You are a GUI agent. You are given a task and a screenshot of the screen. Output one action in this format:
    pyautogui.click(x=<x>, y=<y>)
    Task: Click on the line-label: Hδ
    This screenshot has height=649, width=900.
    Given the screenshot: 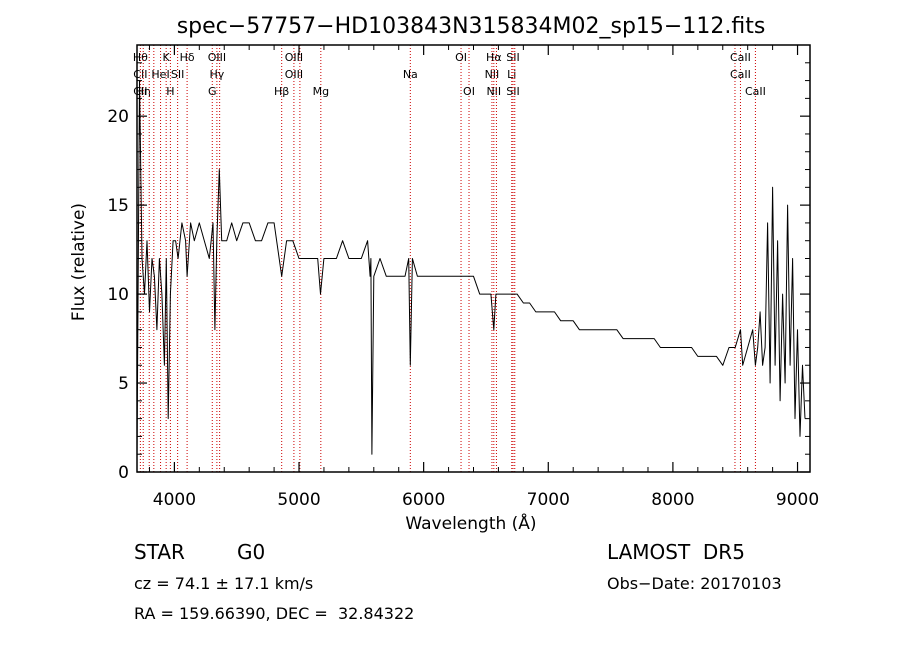 What is the action you would take?
    pyautogui.click(x=187, y=57)
    